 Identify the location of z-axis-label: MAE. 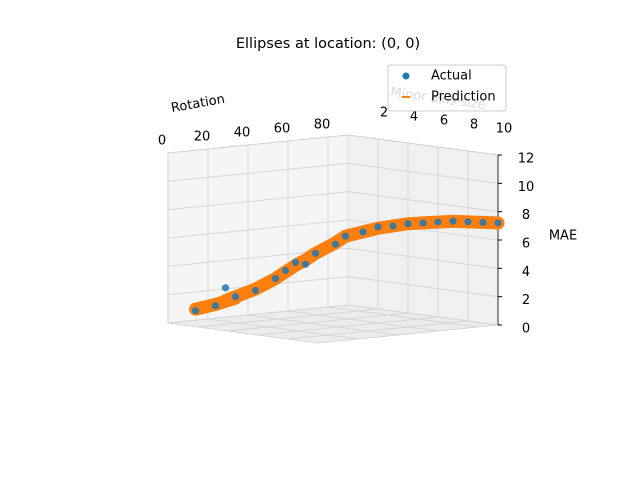
(563, 236).